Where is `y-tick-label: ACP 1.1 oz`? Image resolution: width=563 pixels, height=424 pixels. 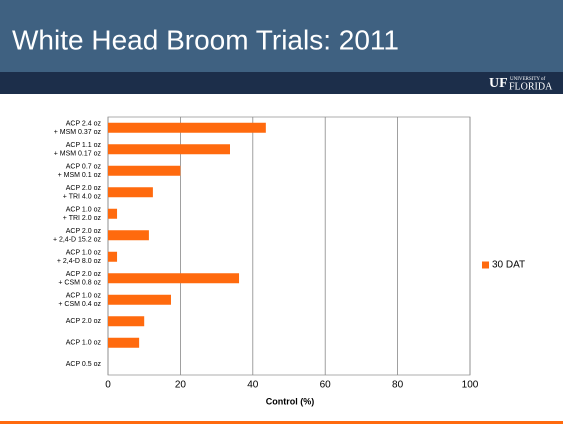 y-tick-label: ACP 1.1 oz is located at coordinates (84, 145).